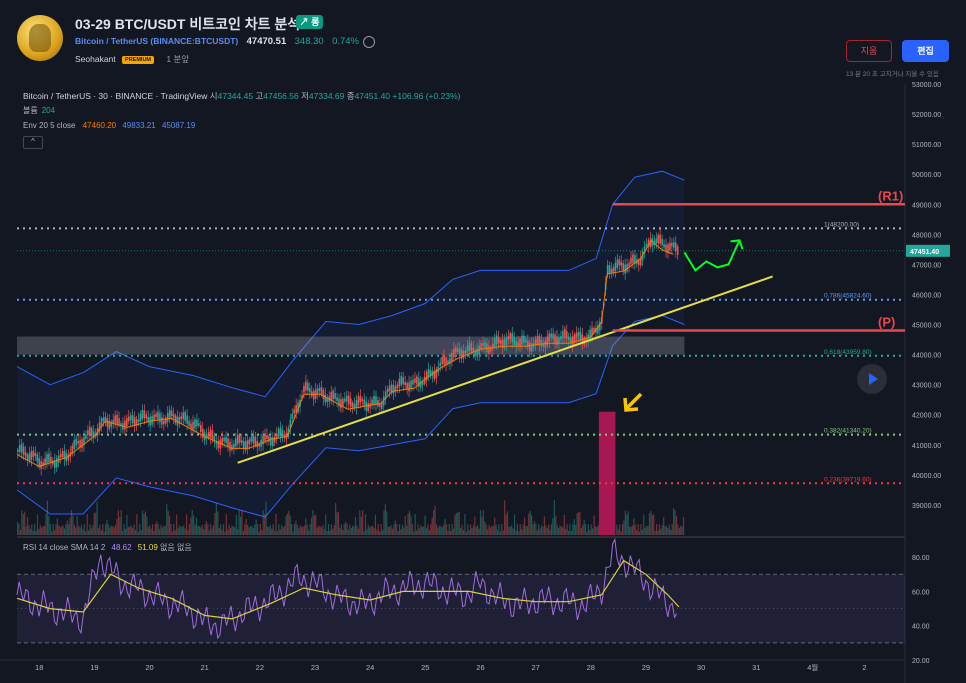 The height and width of the screenshot is (683, 966). What do you see at coordinates (848, 479) in the screenshot?
I see `fib-level-label: 0.236(39719.60)` at bounding box center [848, 479].